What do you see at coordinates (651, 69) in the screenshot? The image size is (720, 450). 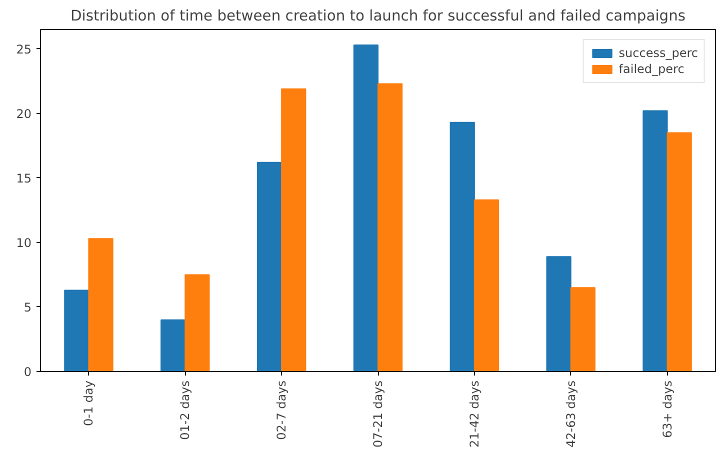 I see `legend-label: failed_perc` at bounding box center [651, 69].